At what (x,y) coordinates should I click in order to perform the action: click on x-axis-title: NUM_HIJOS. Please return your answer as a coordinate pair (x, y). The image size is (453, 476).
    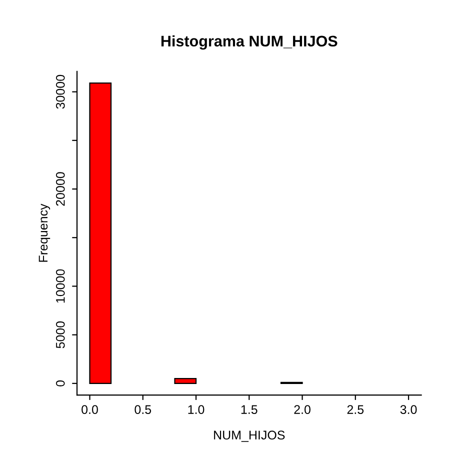
    Looking at the image, I should click on (249, 436).